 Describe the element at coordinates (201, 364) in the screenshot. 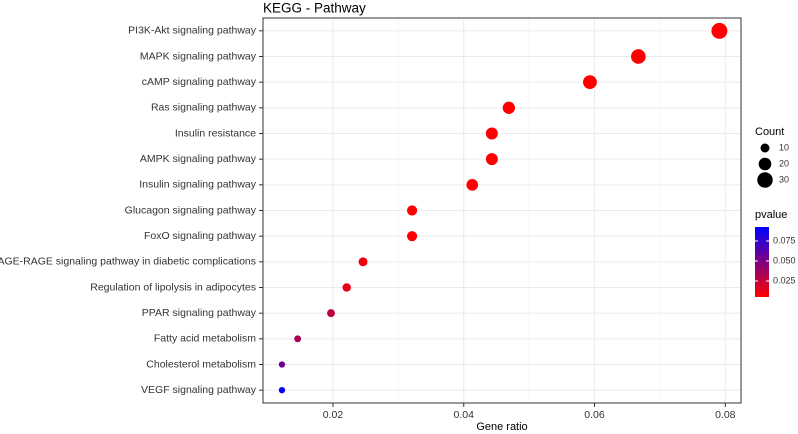

I see `y-tick-label: Cholesterol metabolism` at that location.